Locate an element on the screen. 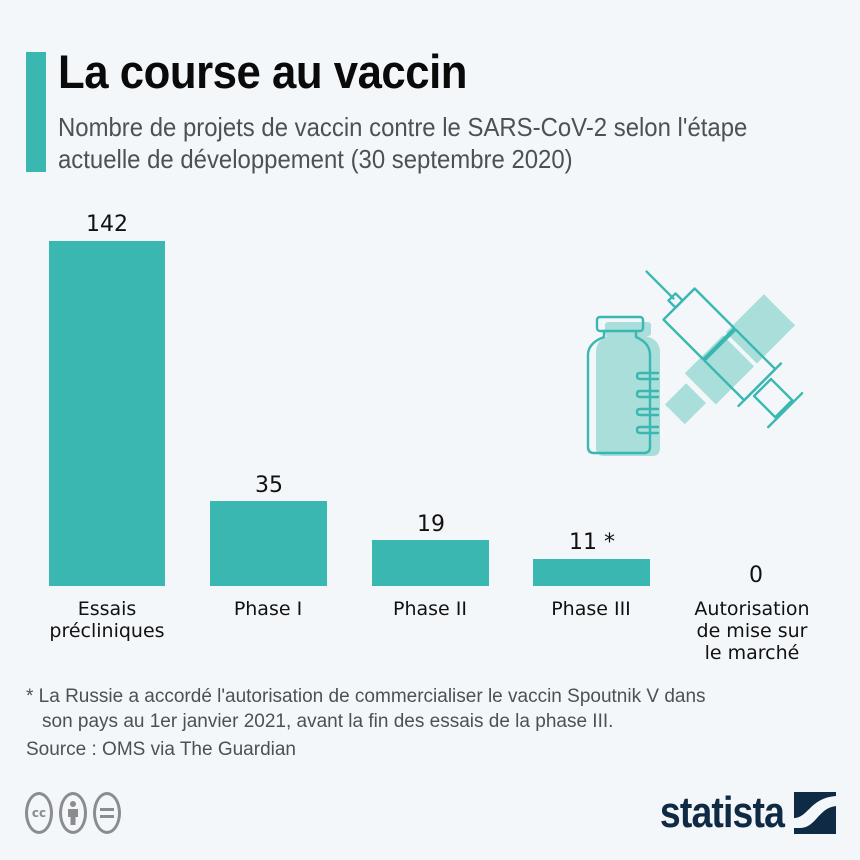 This screenshot has height=860, width=860. source-text: Source : OMS via The Guardian is located at coordinates (161, 749).